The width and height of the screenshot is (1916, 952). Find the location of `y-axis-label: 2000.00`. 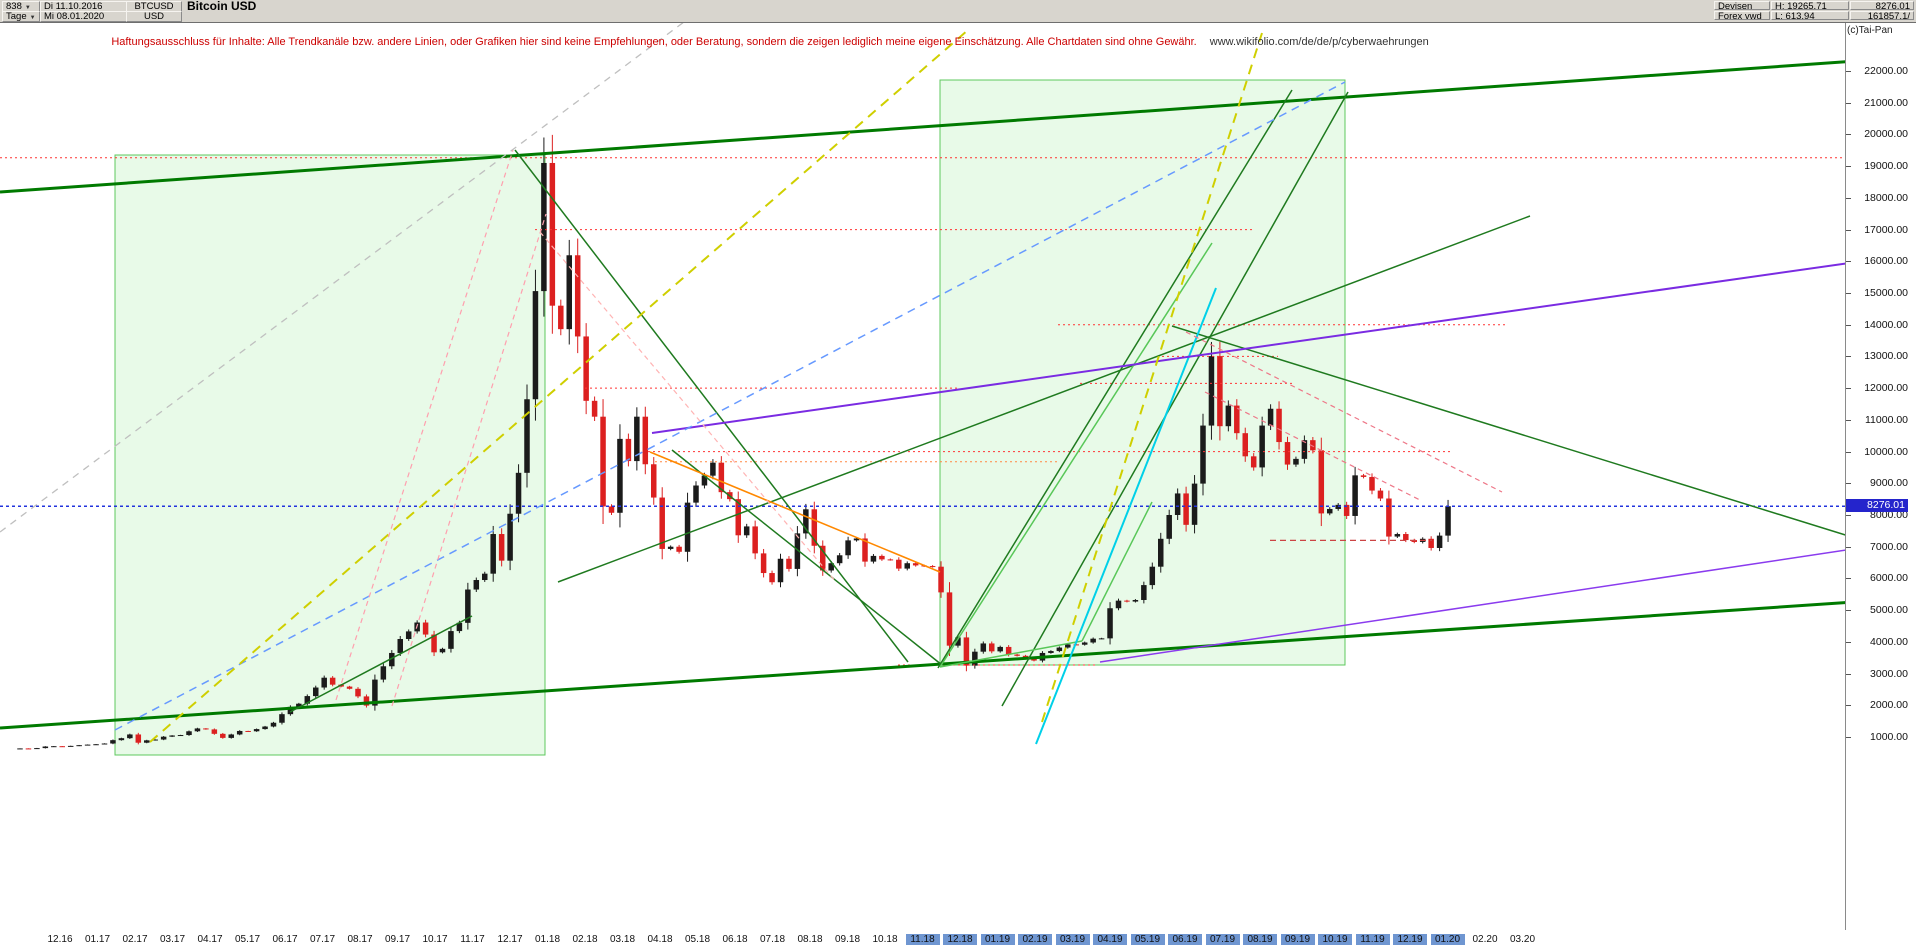

y-axis-label: 2000.00 is located at coordinates (1889, 705).